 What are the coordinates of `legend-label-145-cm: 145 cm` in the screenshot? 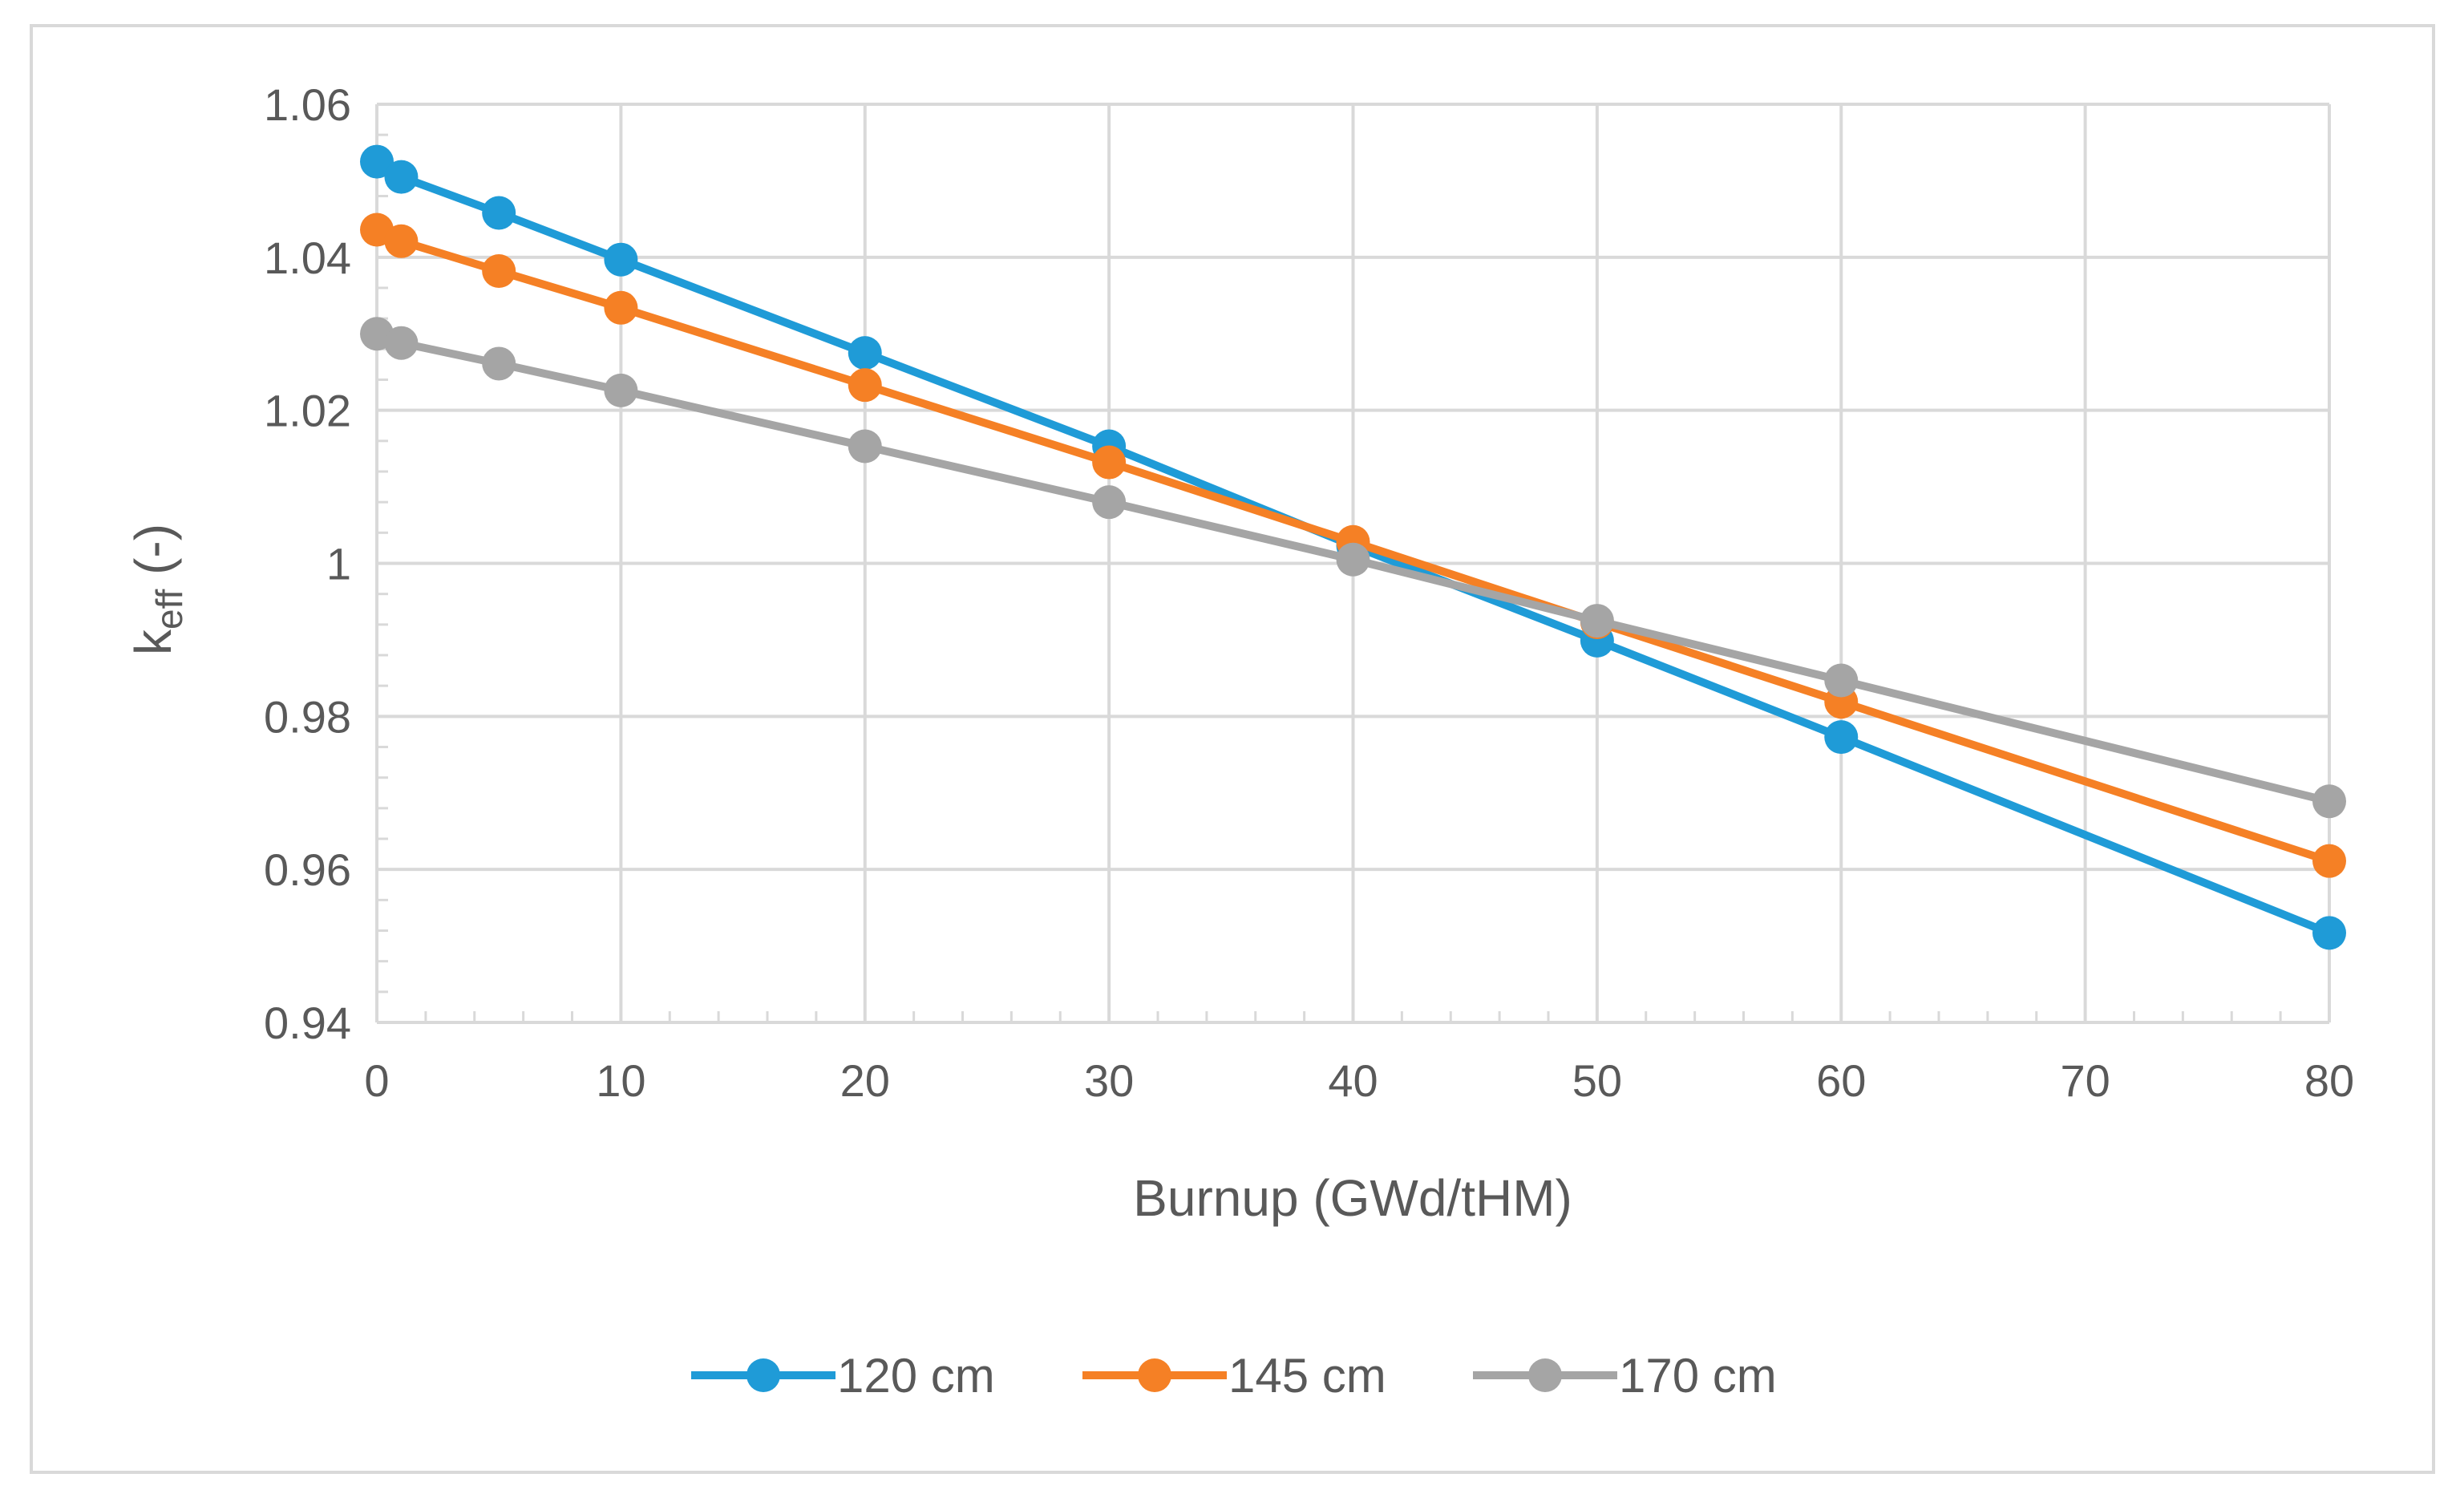 It's located at (1307, 1376).